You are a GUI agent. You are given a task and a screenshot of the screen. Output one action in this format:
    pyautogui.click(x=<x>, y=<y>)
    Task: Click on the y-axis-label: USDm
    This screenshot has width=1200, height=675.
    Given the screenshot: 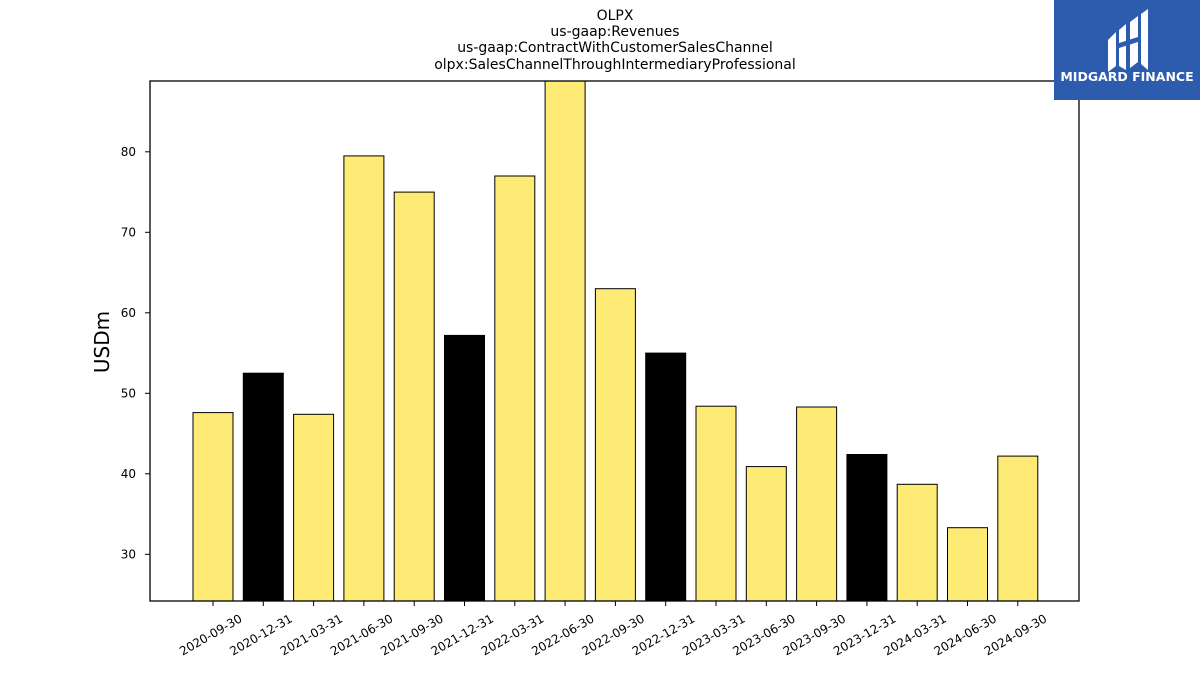 What is the action you would take?
    pyautogui.click(x=102, y=342)
    